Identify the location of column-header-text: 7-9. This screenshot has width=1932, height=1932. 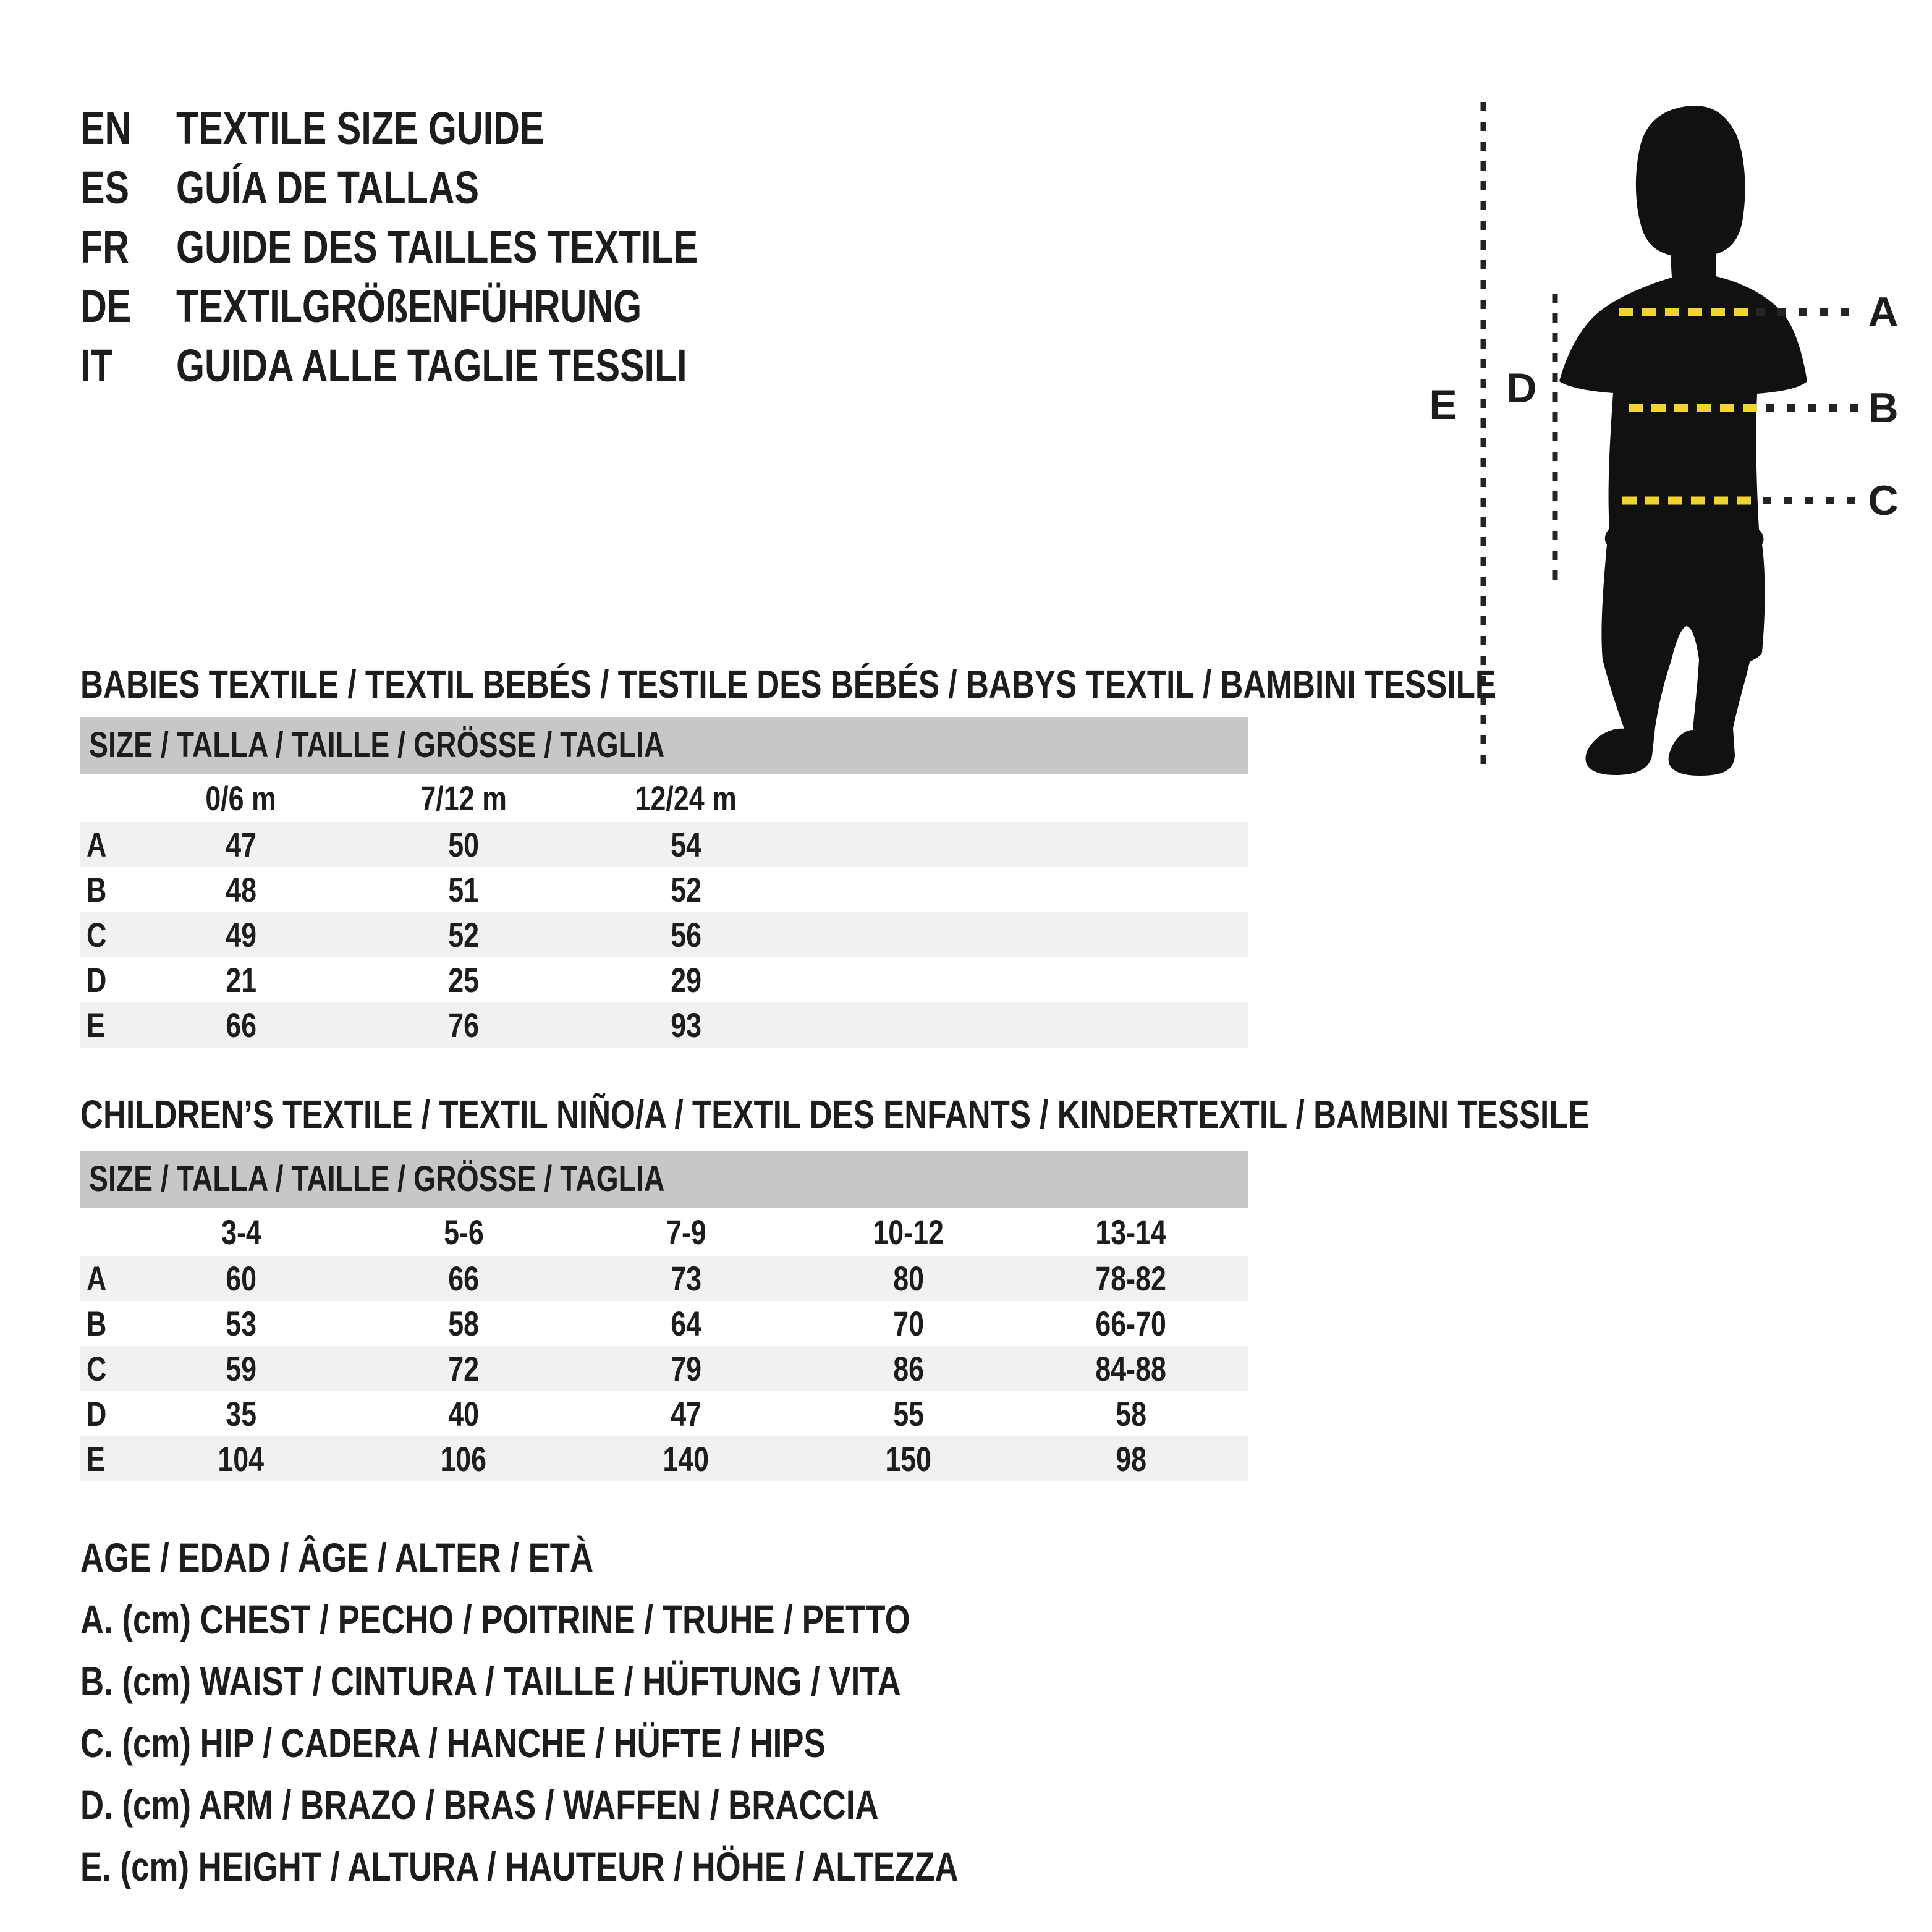
(686, 1232).